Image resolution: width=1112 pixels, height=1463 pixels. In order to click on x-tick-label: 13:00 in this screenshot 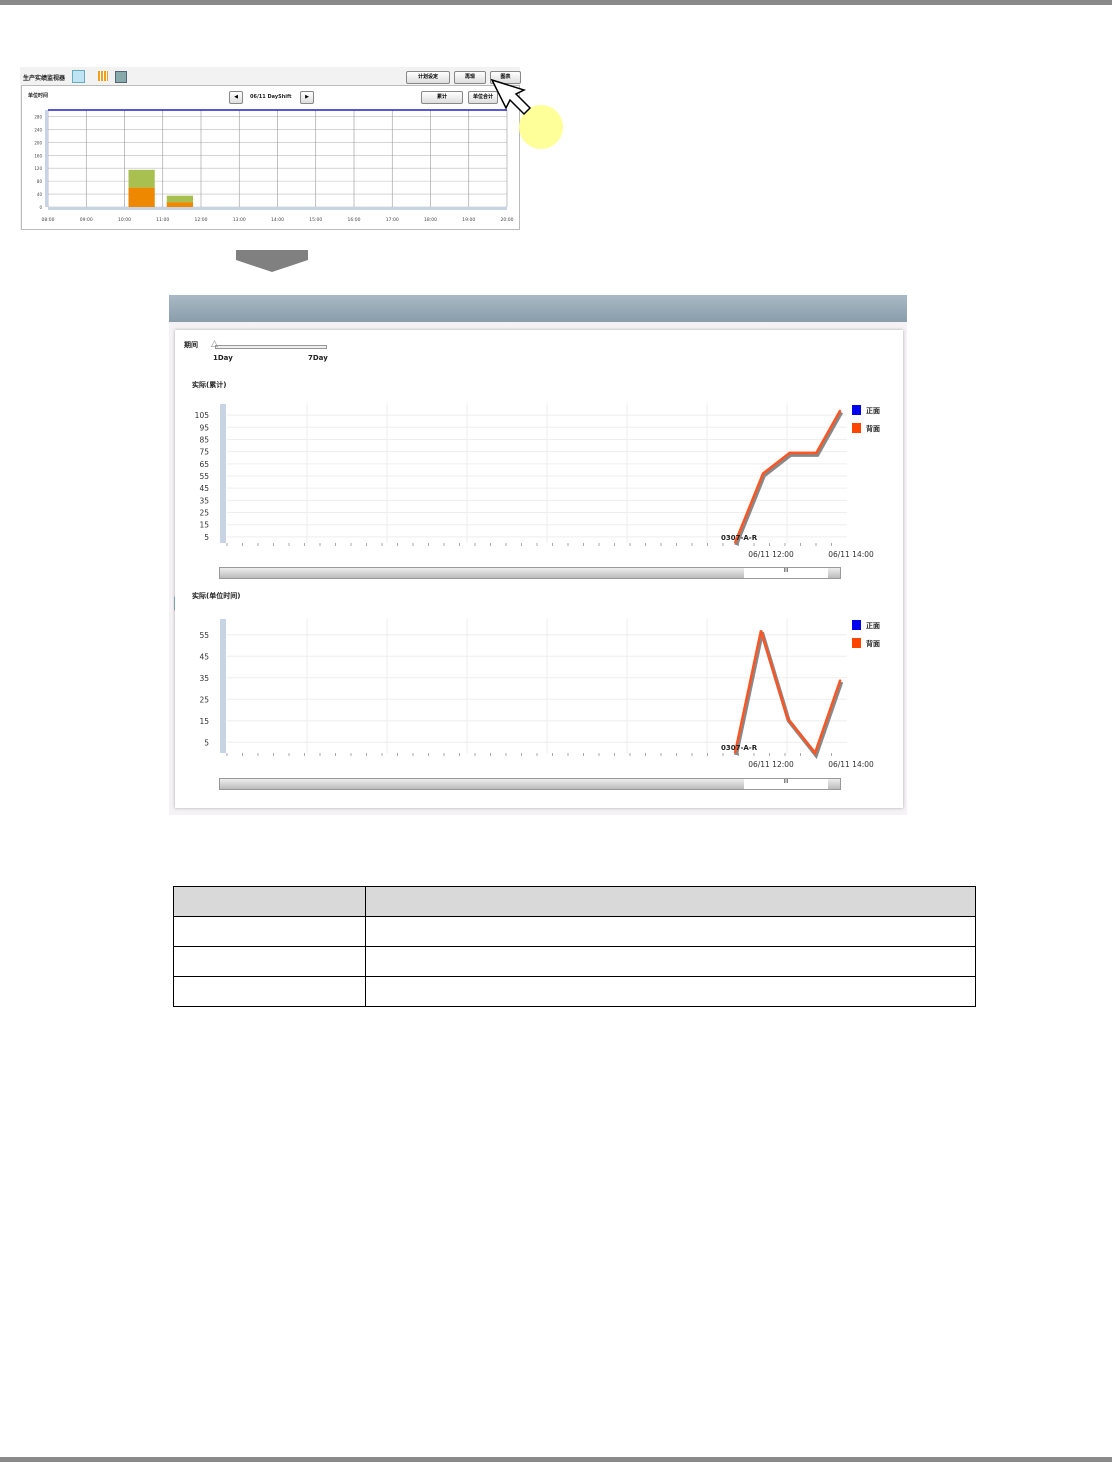, I will do `click(239, 220)`.